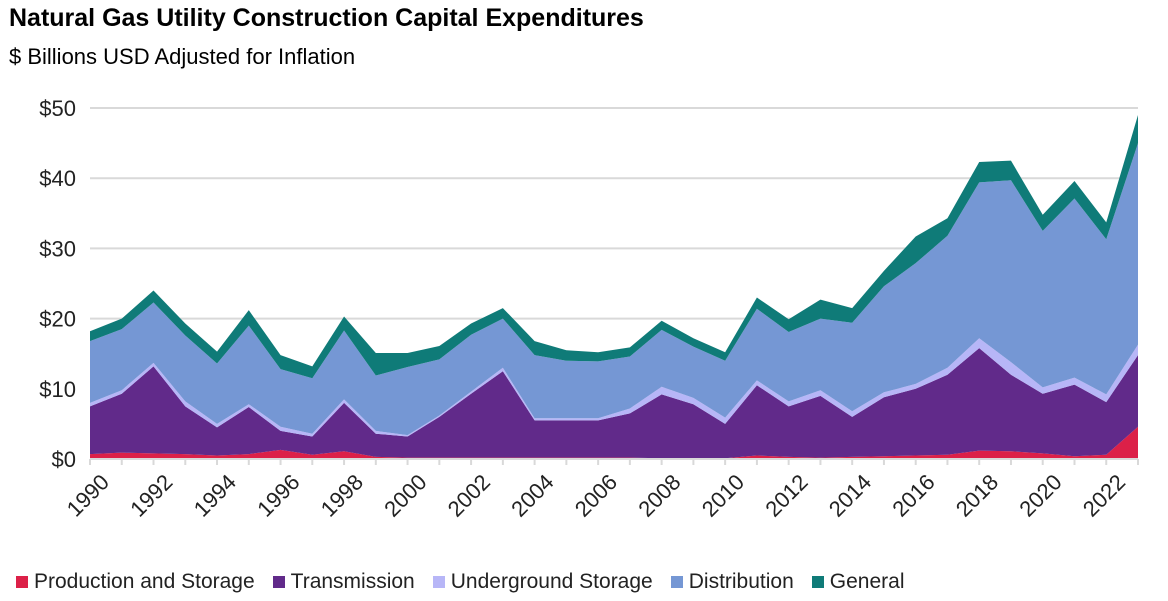 The height and width of the screenshot is (601, 1168). What do you see at coordinates (469, 495) in the screenshot?
I see `x-tick-label: 2002` at bounding box center [469, 495].